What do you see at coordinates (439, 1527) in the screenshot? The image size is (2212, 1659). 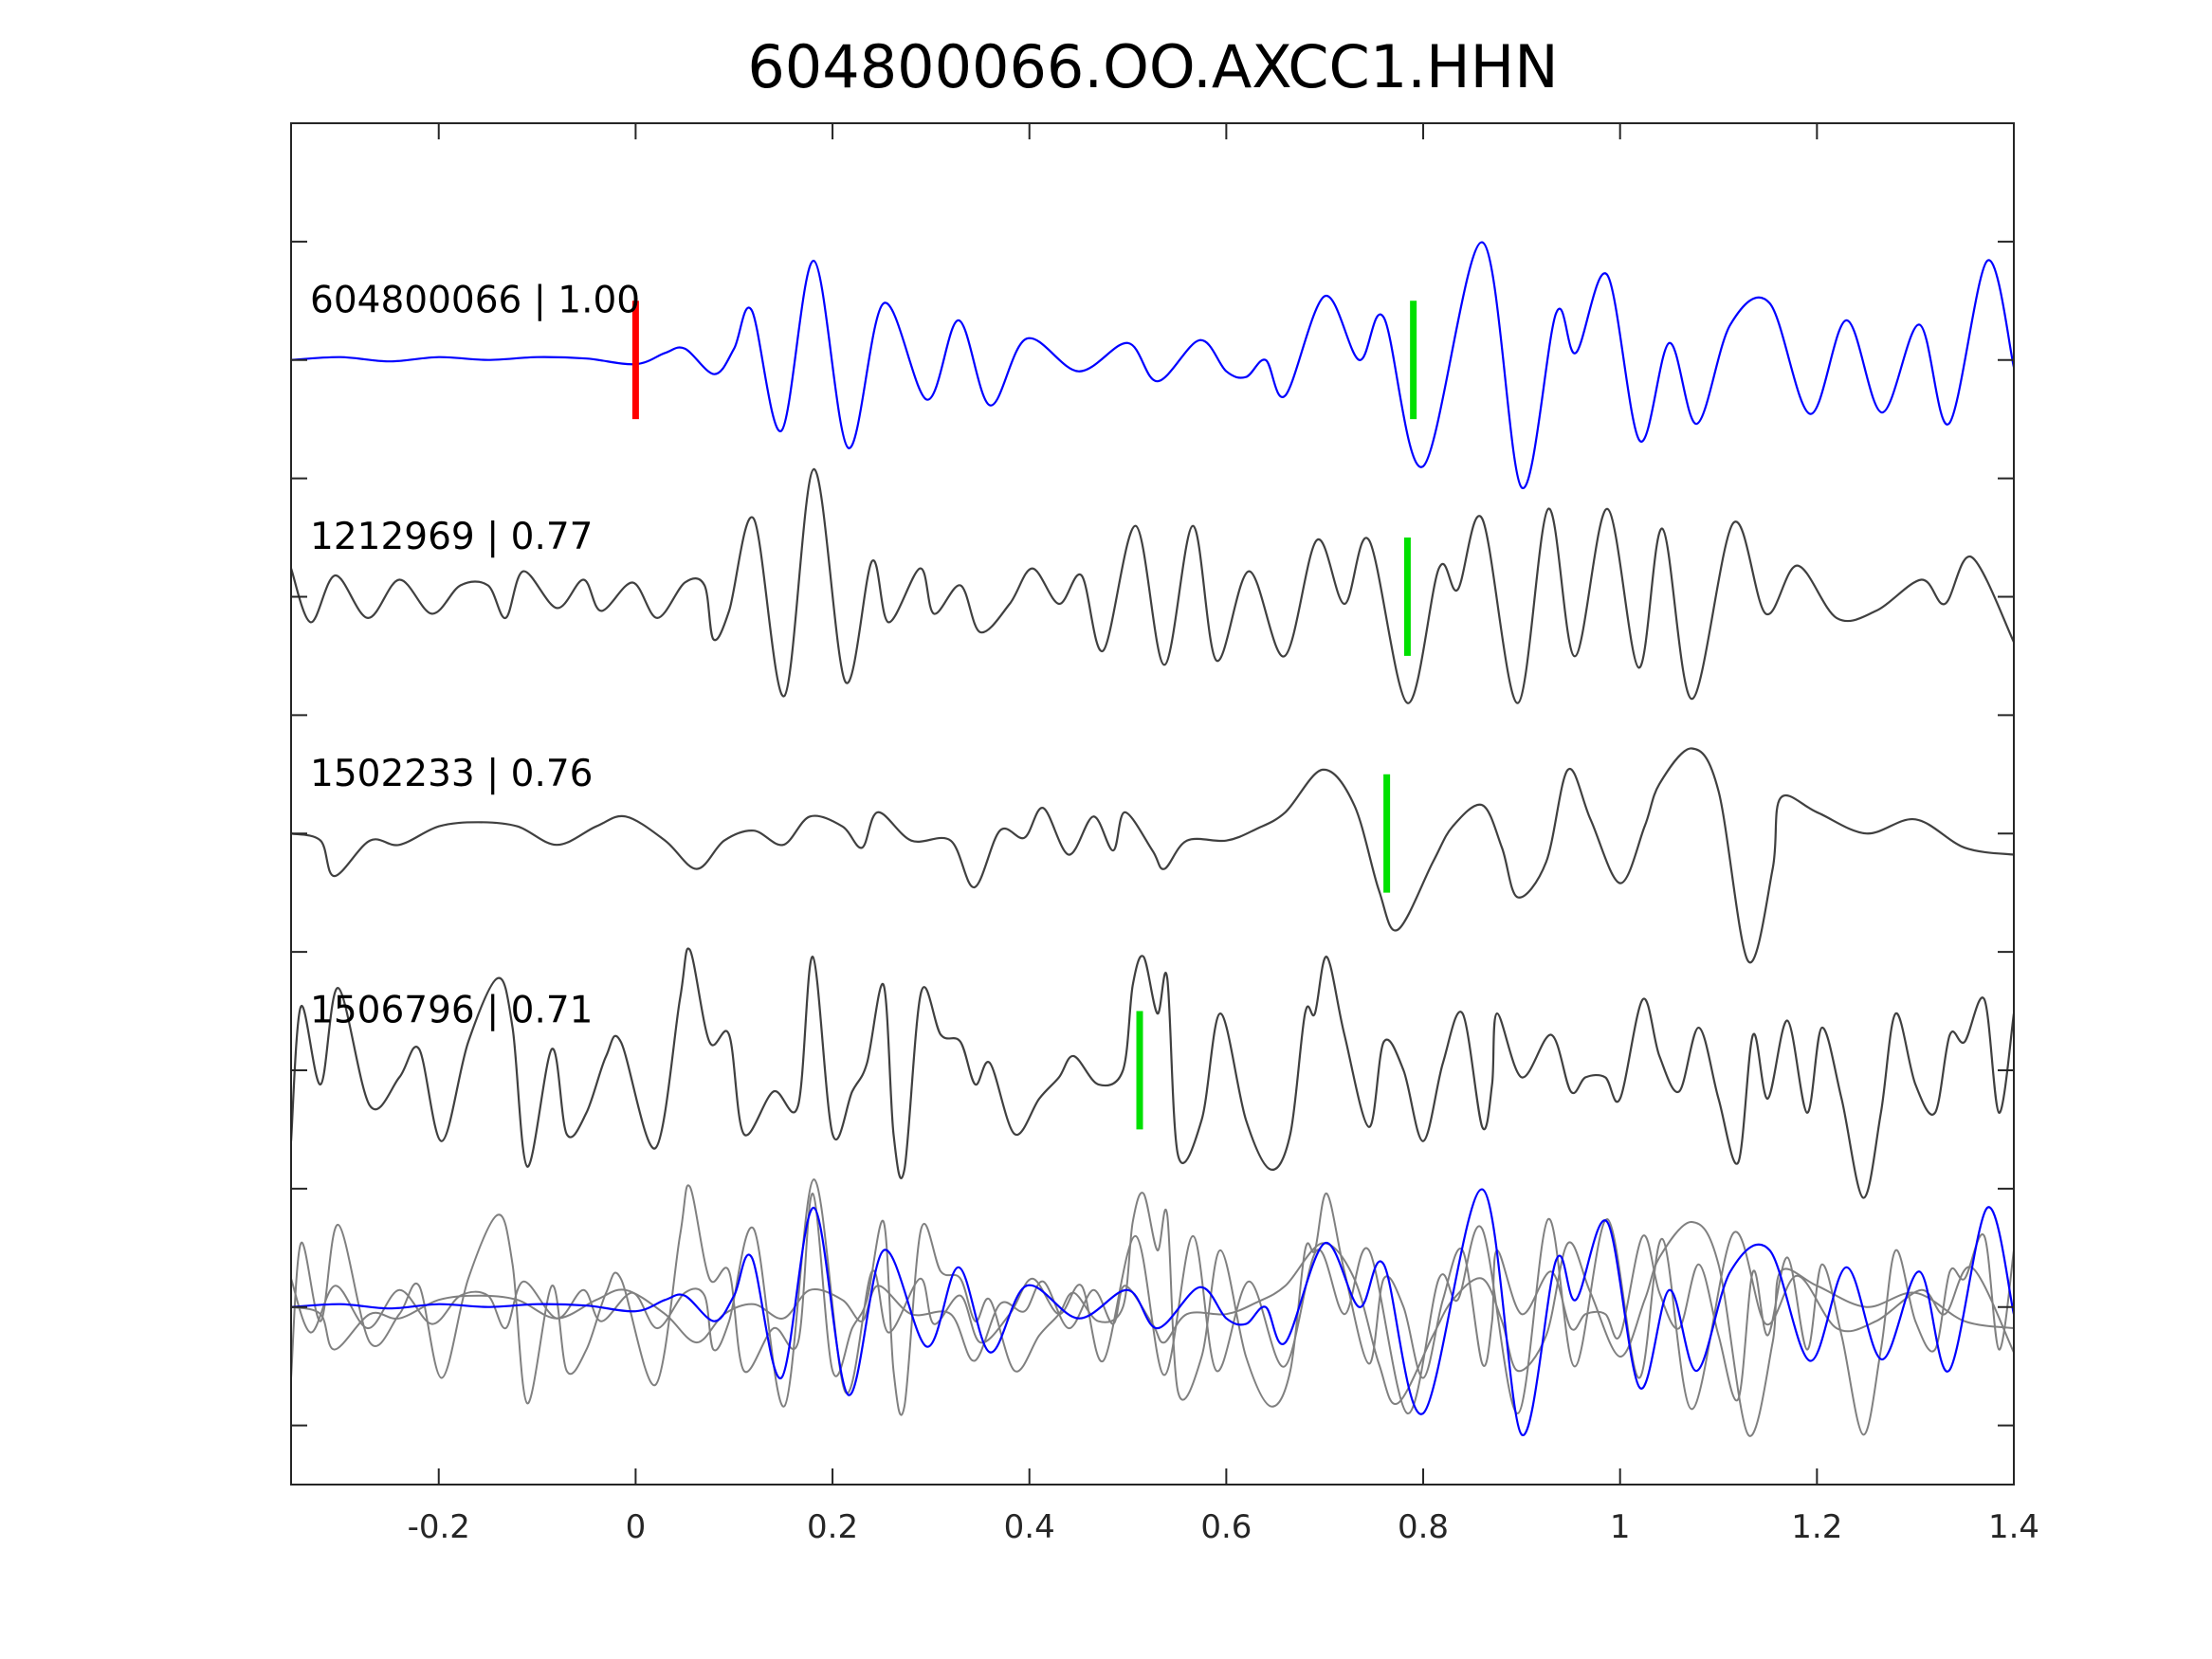 I see `x-tick-label: -0.2` at bounding box center [439, 1527].